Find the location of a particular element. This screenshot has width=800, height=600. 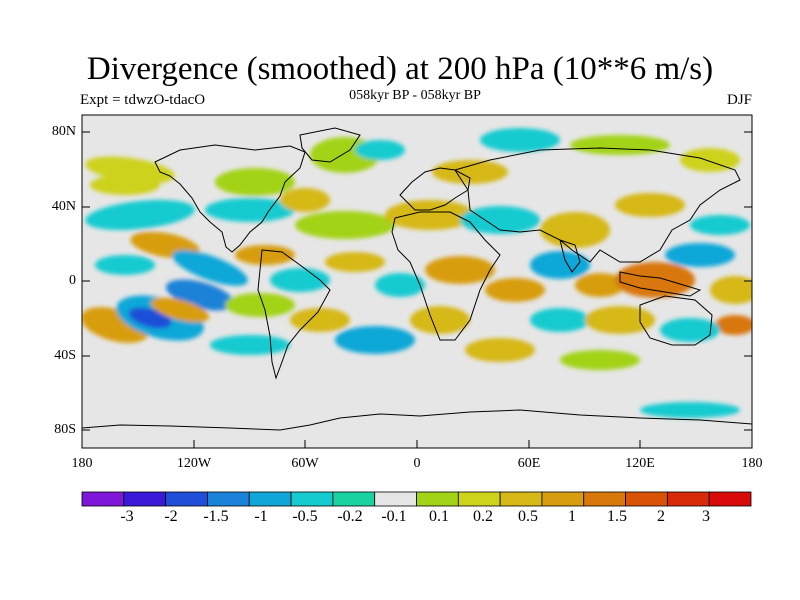

period-label: 058kyr BP - 058kyr BP is located at coordinates (415, 95).